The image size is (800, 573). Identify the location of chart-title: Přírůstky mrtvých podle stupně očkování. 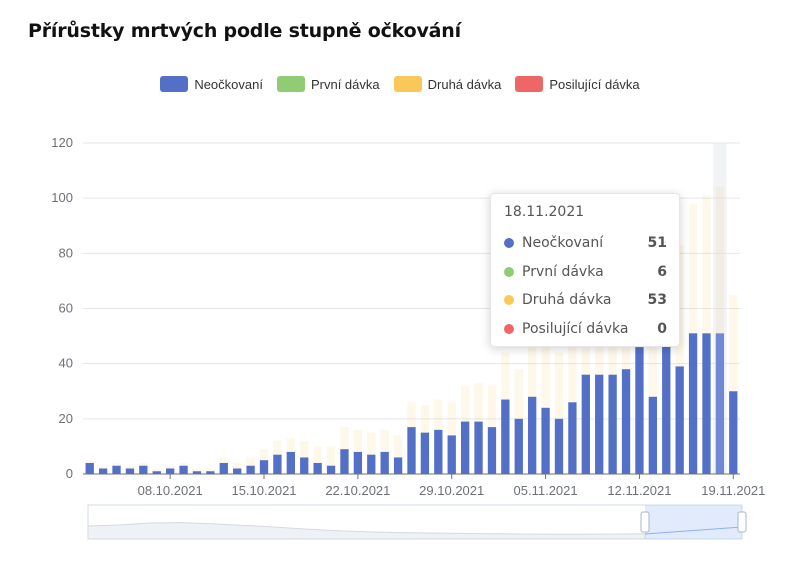
(244, 31).